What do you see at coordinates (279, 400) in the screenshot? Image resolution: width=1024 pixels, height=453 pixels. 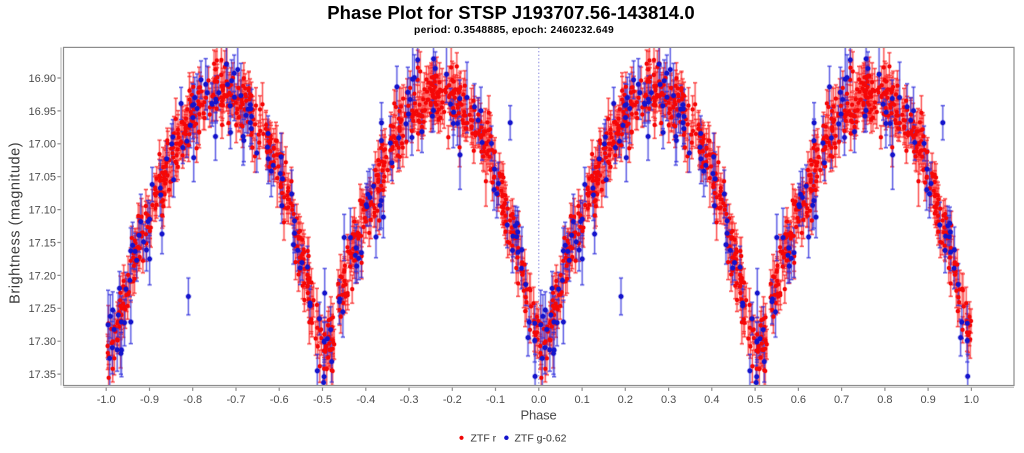 I see `svg-text: -0.6` at bounding box center [279, 400].